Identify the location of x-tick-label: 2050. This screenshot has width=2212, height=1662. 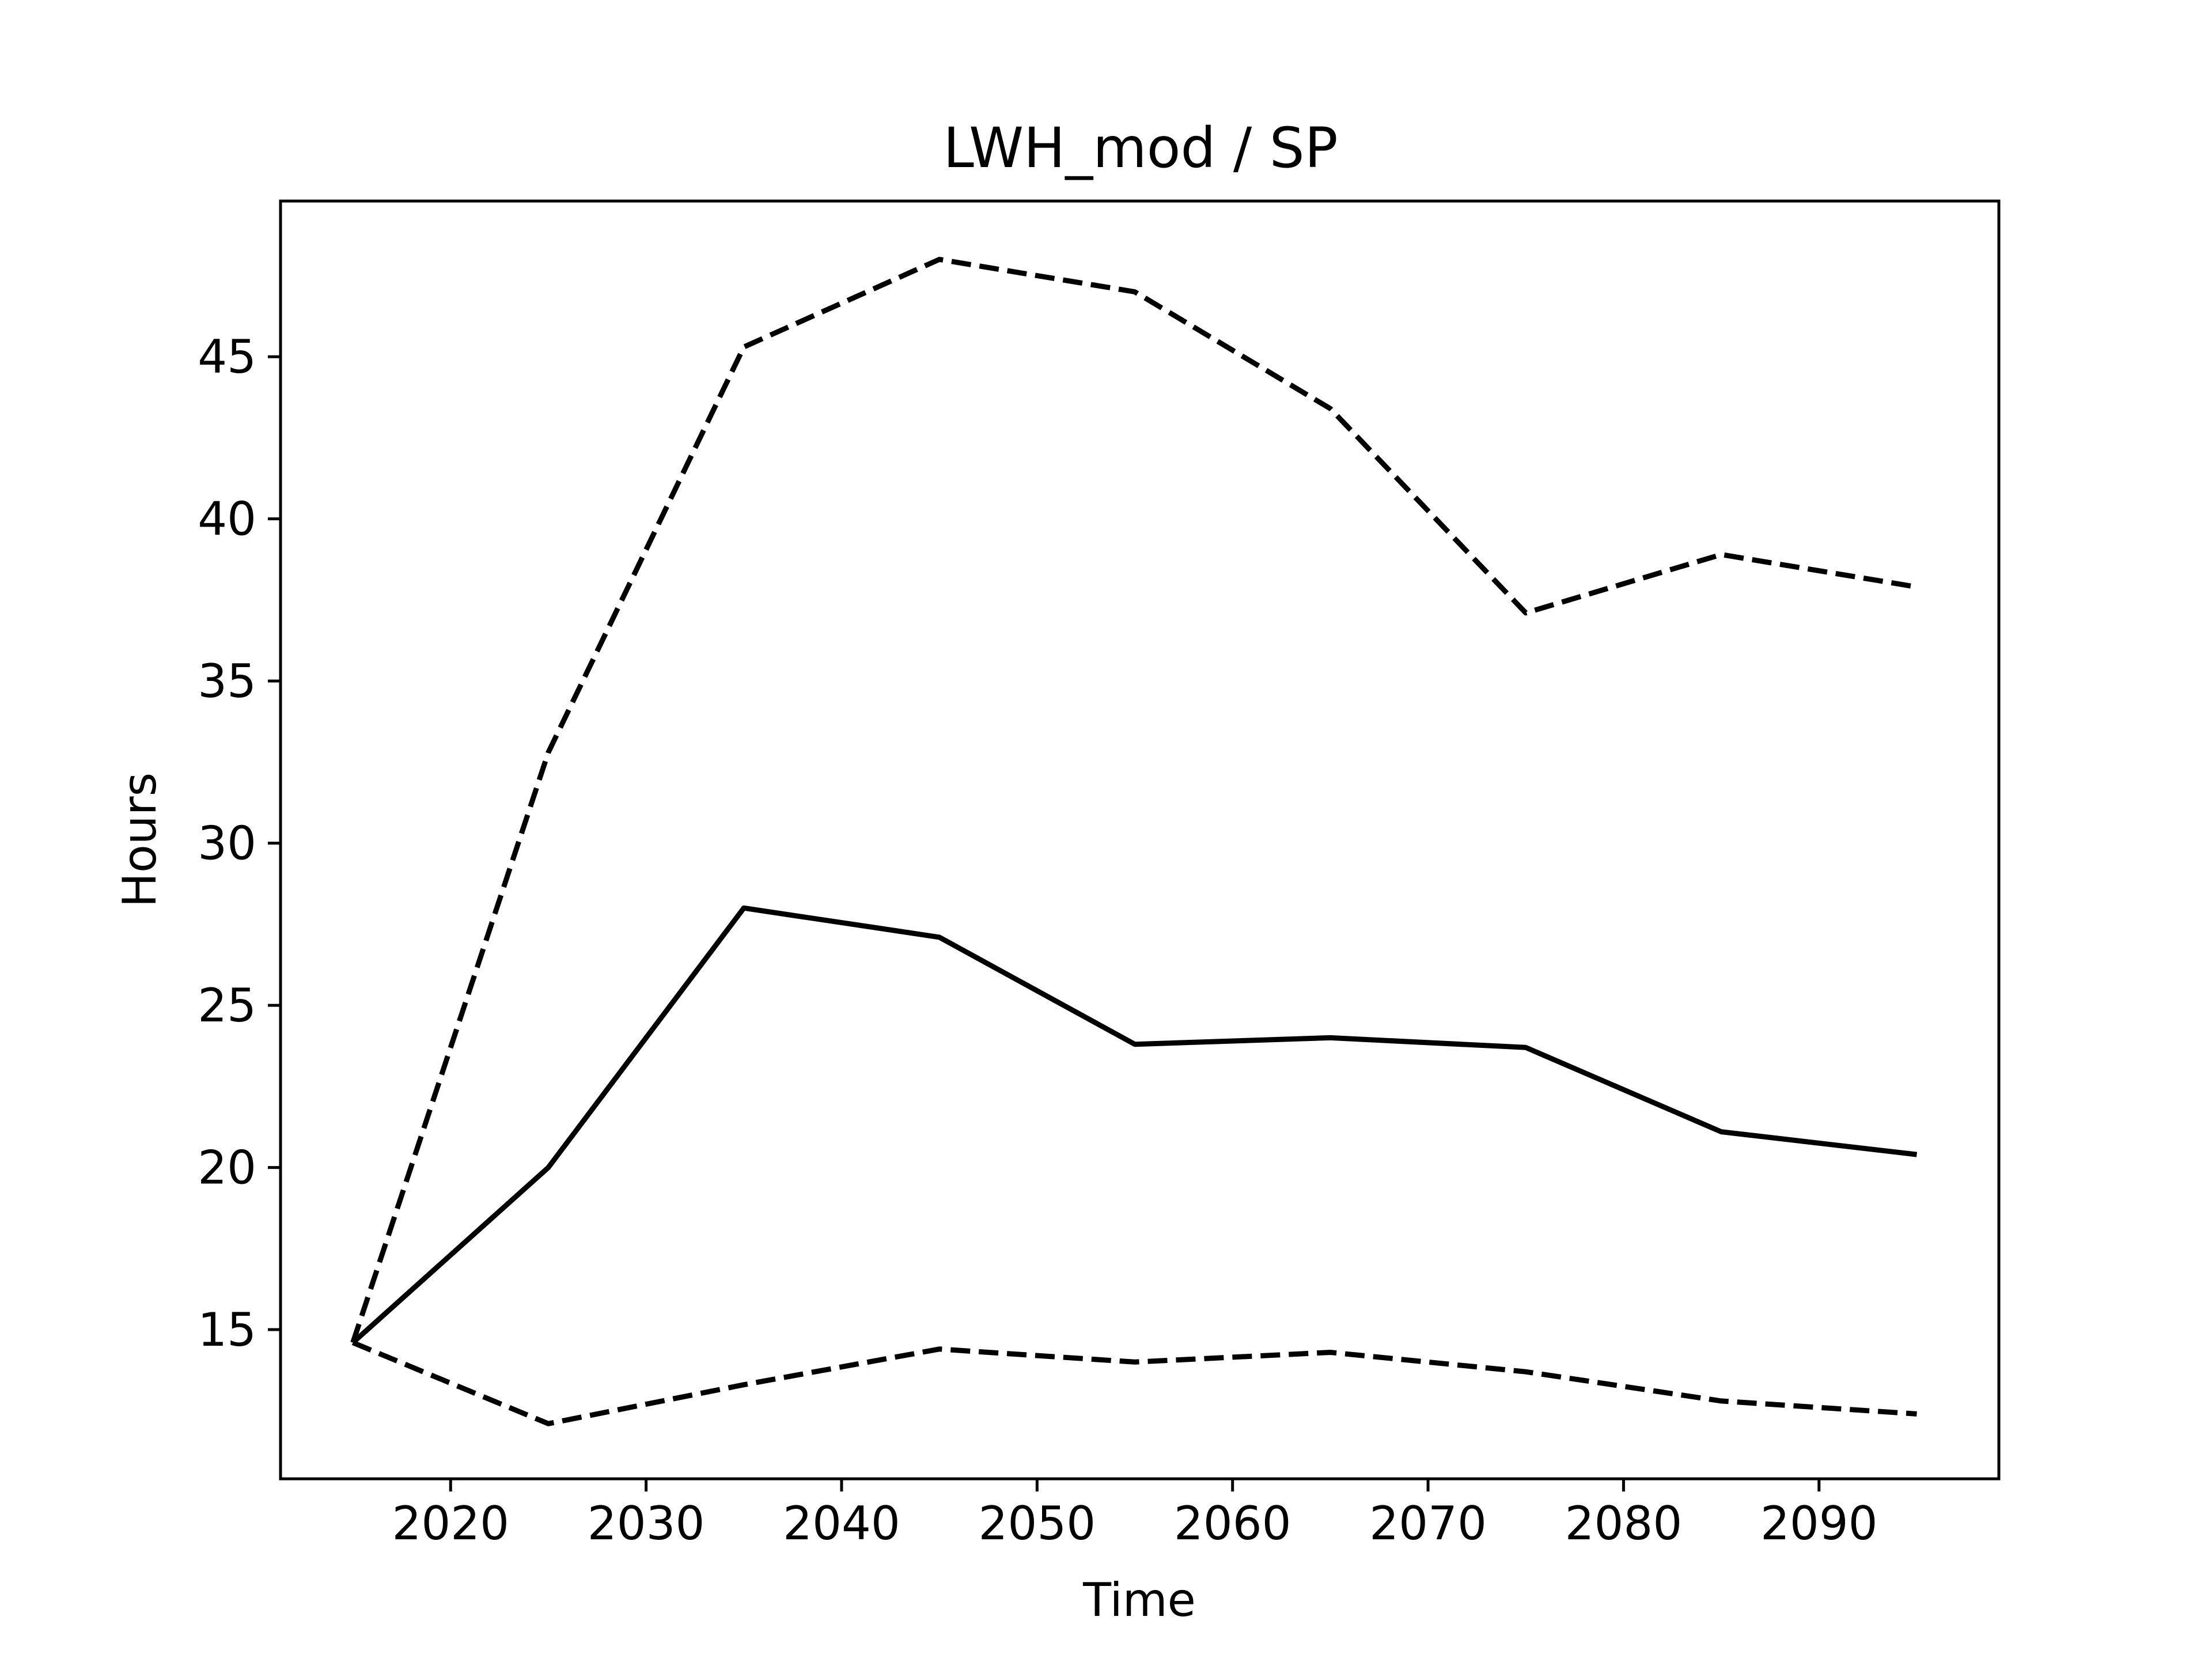
(1037, 1523).